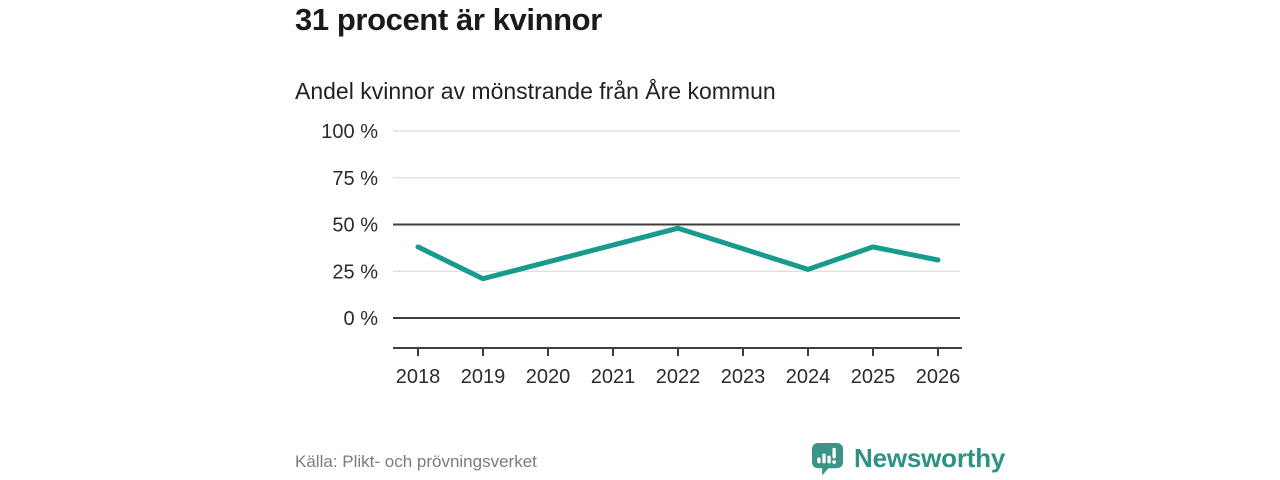 The height and width of the screenshot is (480, 1280). What do you see at coordinates (808, 377) in the screenshot?
I see `x-axis-tick-label: 2024` at bounding box center [808, 377].